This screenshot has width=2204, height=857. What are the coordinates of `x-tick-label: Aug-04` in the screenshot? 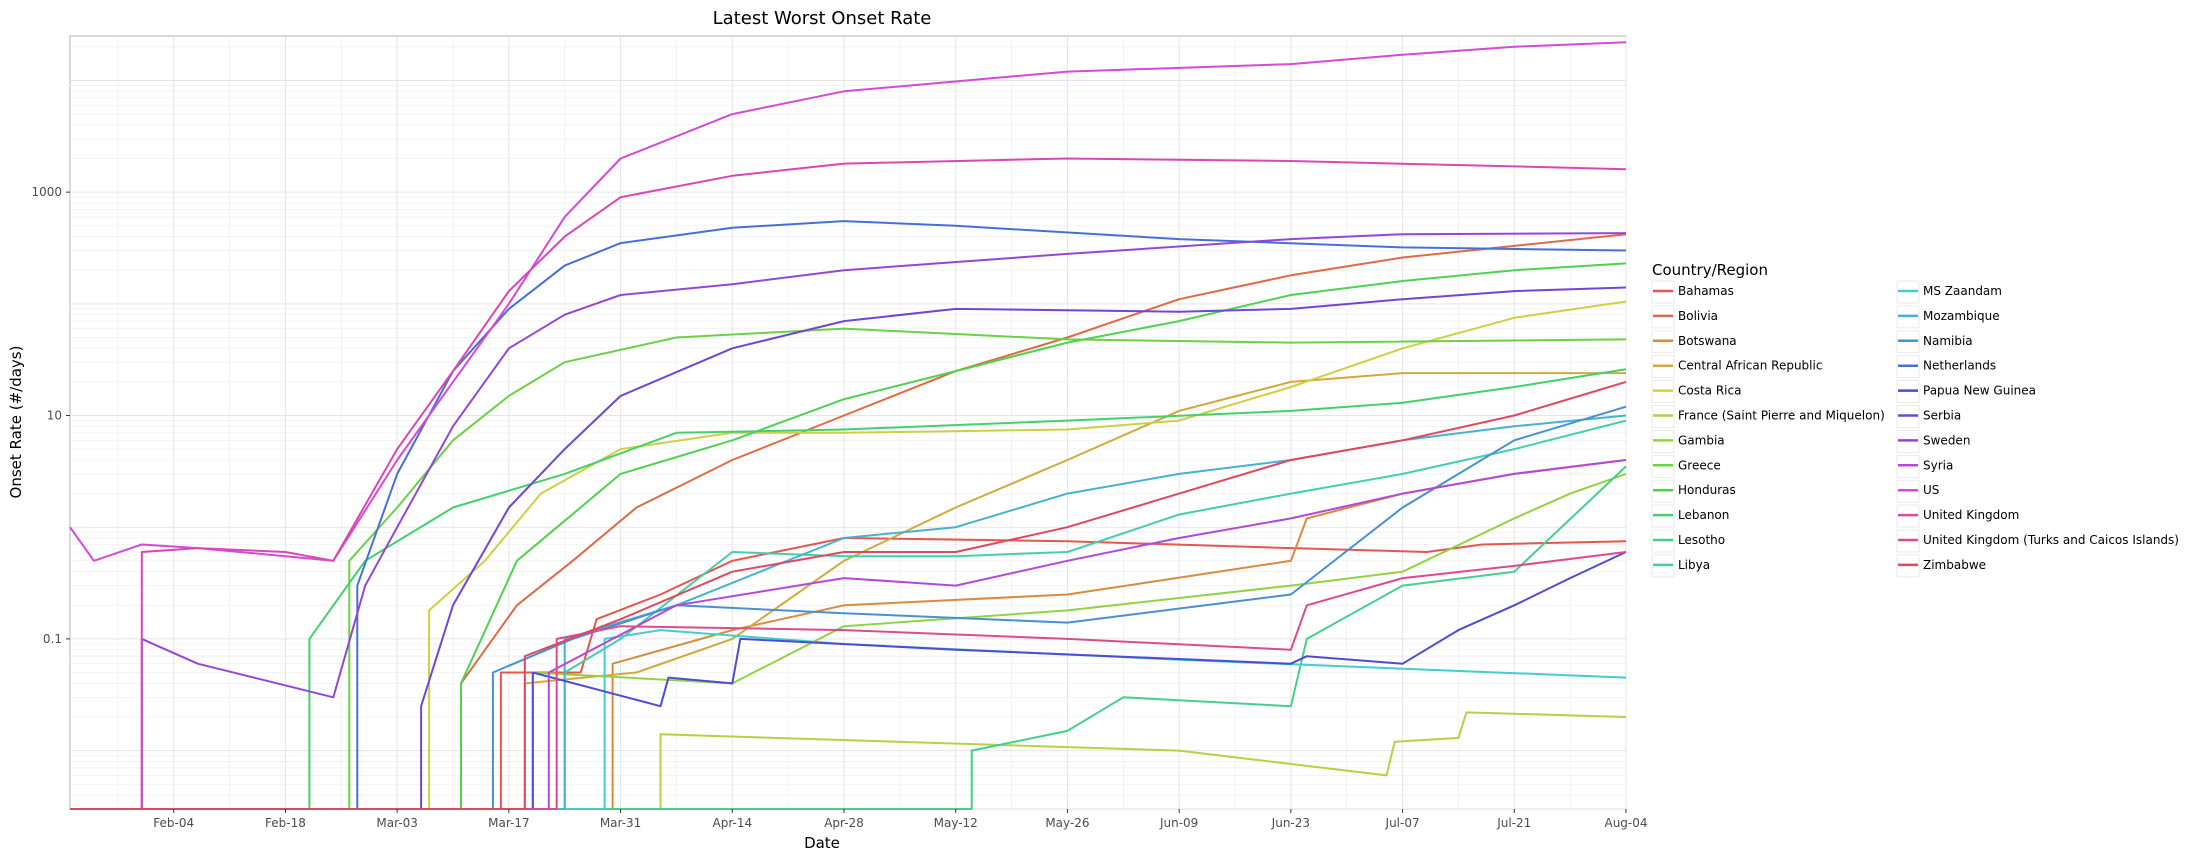 It's located at (1625, 823).